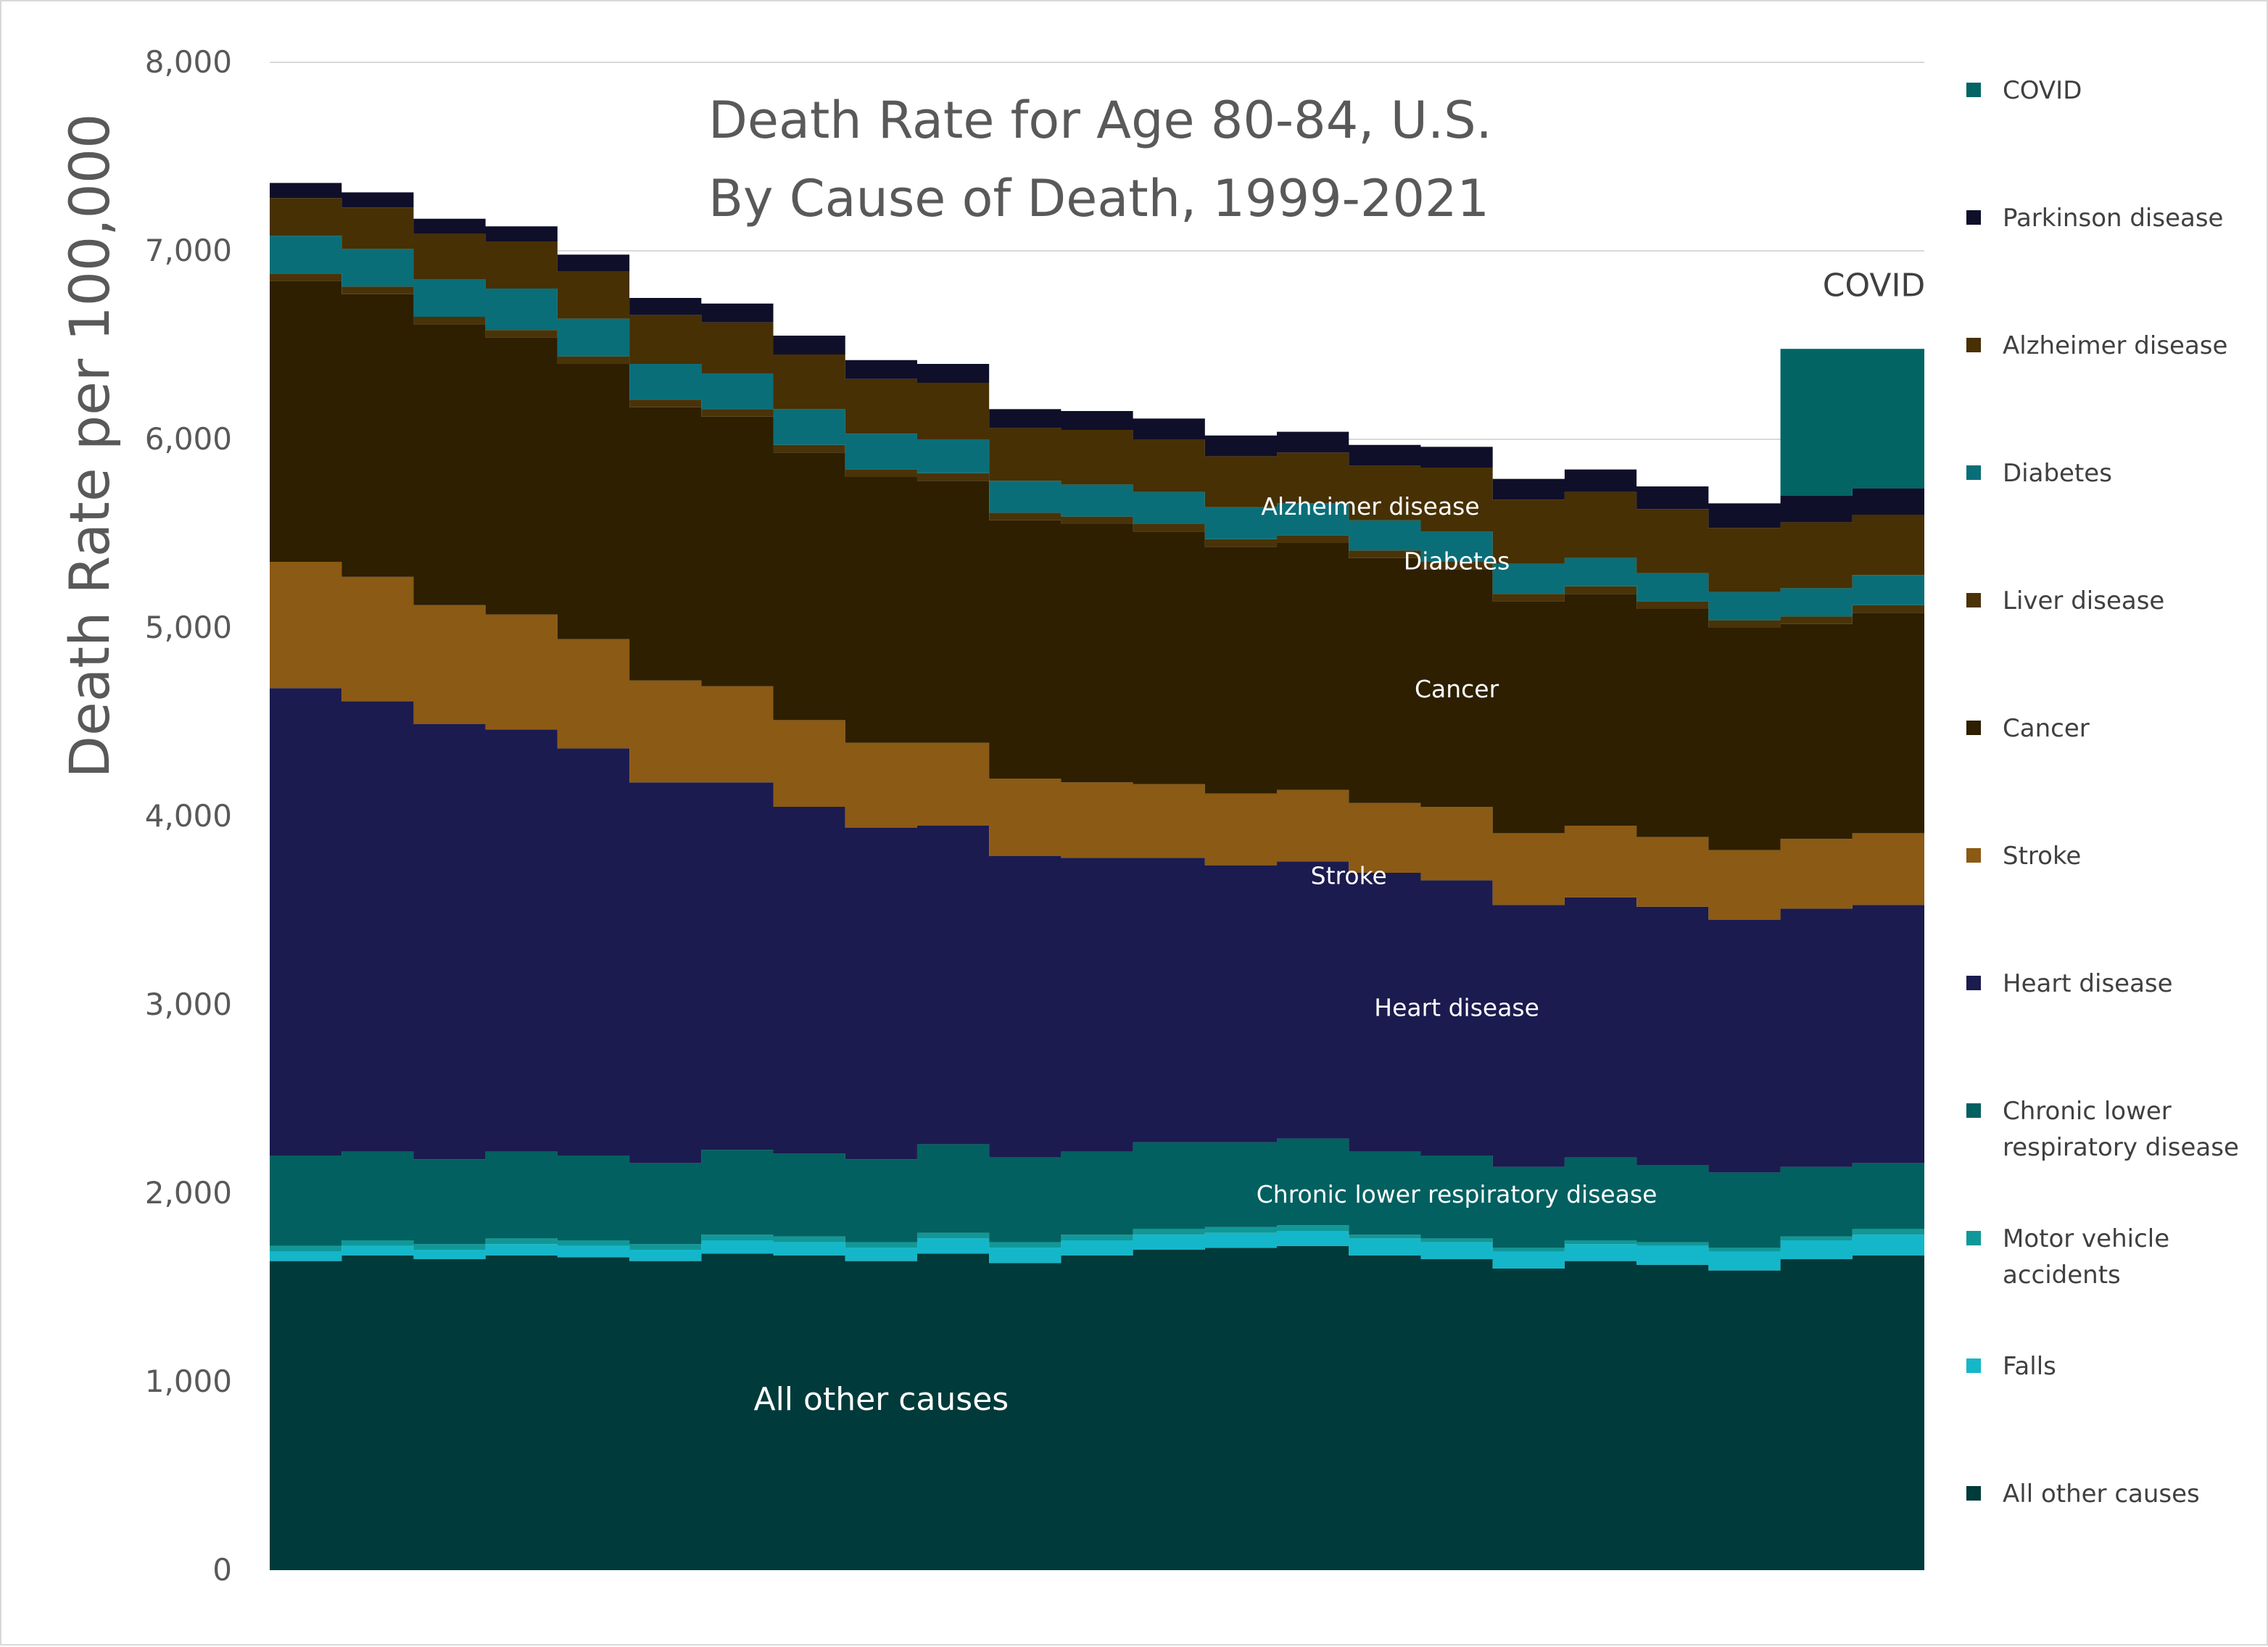 Image resolution: width=2268 pixels, height=1647 pixels. I want to click on y-tick-label: 3,000, so click(189, 1004).